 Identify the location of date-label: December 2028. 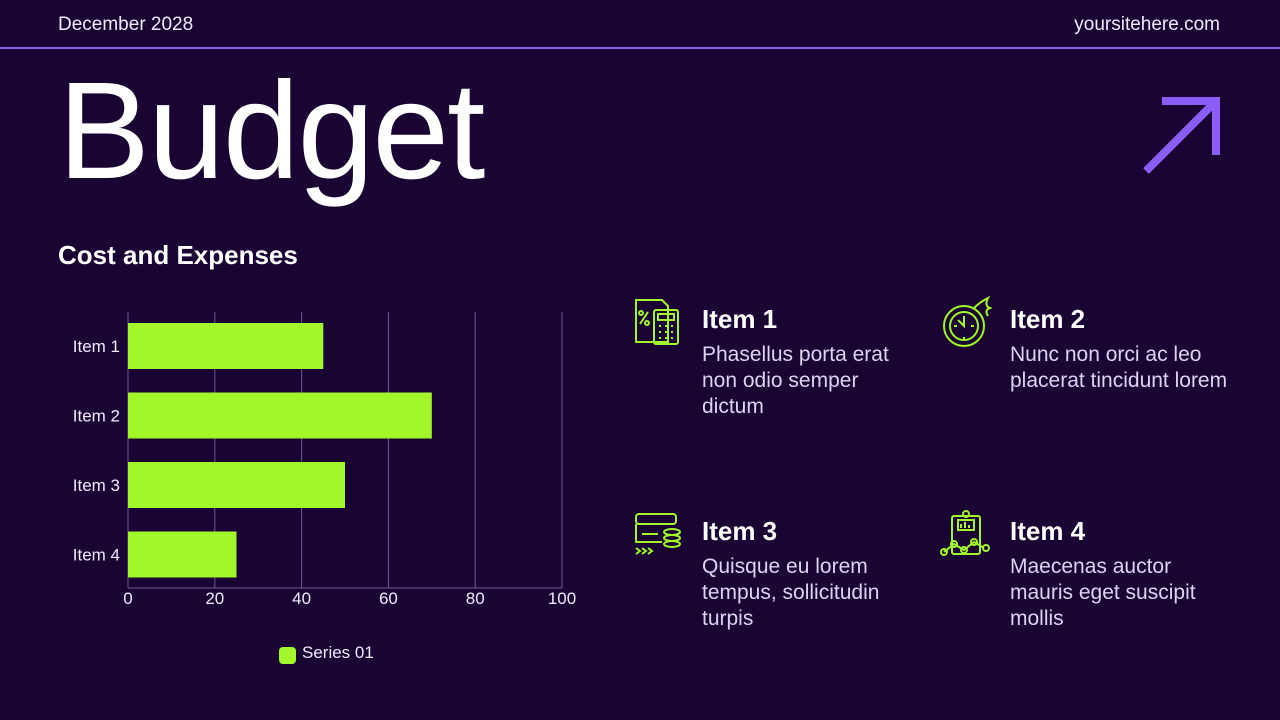
(126, 24).